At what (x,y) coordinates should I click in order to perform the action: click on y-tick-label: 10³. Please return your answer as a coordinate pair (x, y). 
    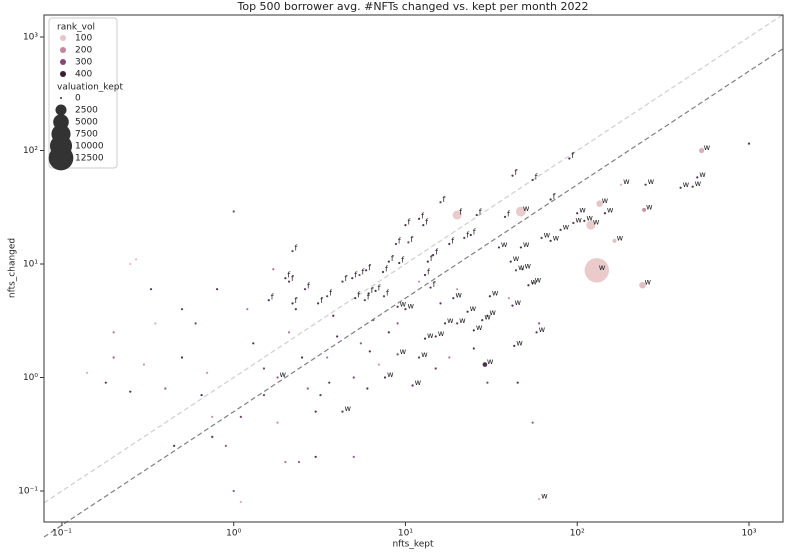
    Looking at the image, I should click on (30, 38).